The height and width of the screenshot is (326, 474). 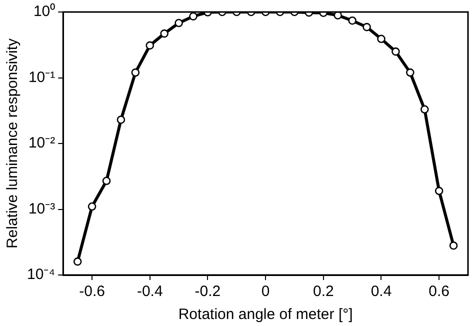 I want to click on x-tick-label: 0, so click(x=265, y=291).